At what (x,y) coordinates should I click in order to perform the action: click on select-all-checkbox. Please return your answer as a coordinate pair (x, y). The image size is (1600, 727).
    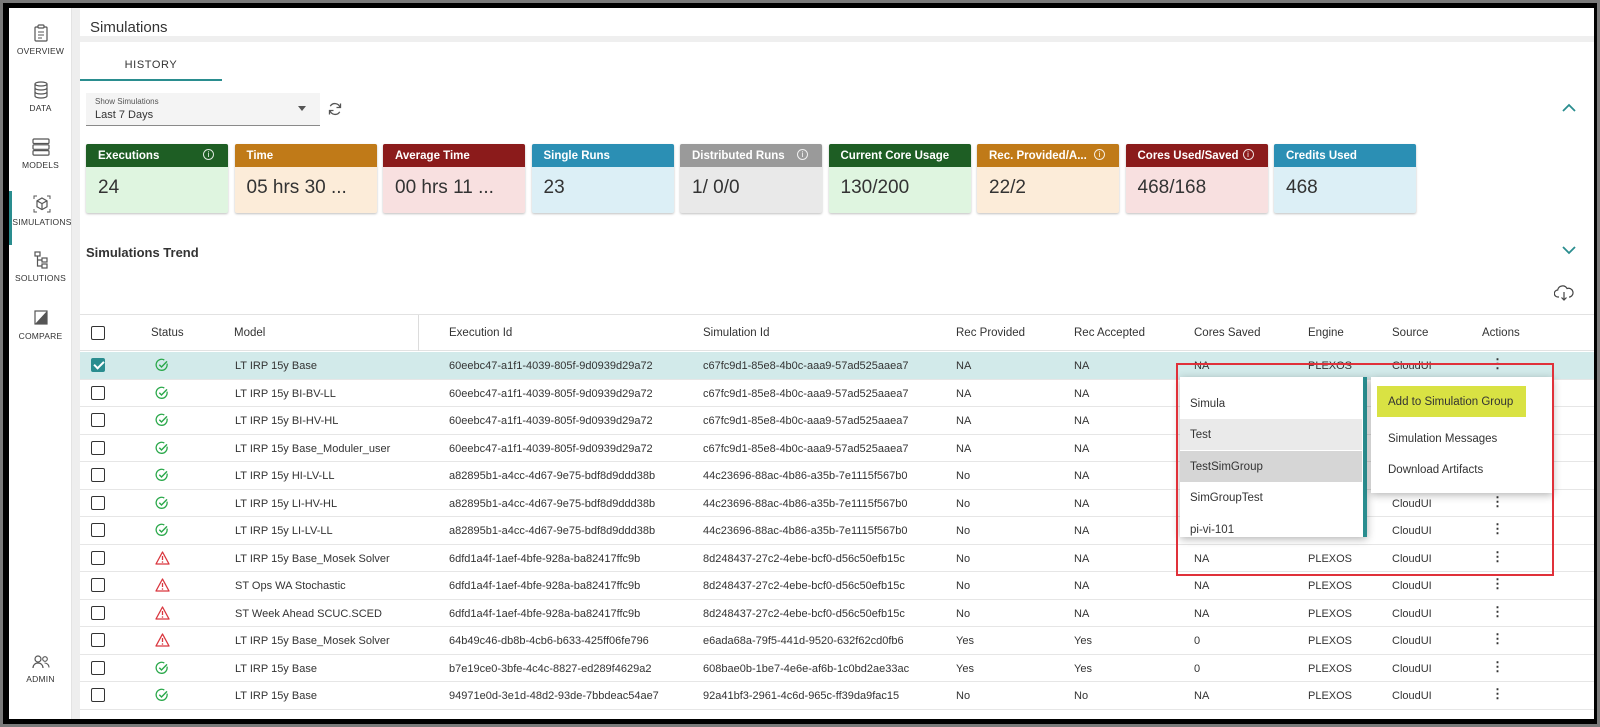
    Looking at the image, I should click on (98, 333).